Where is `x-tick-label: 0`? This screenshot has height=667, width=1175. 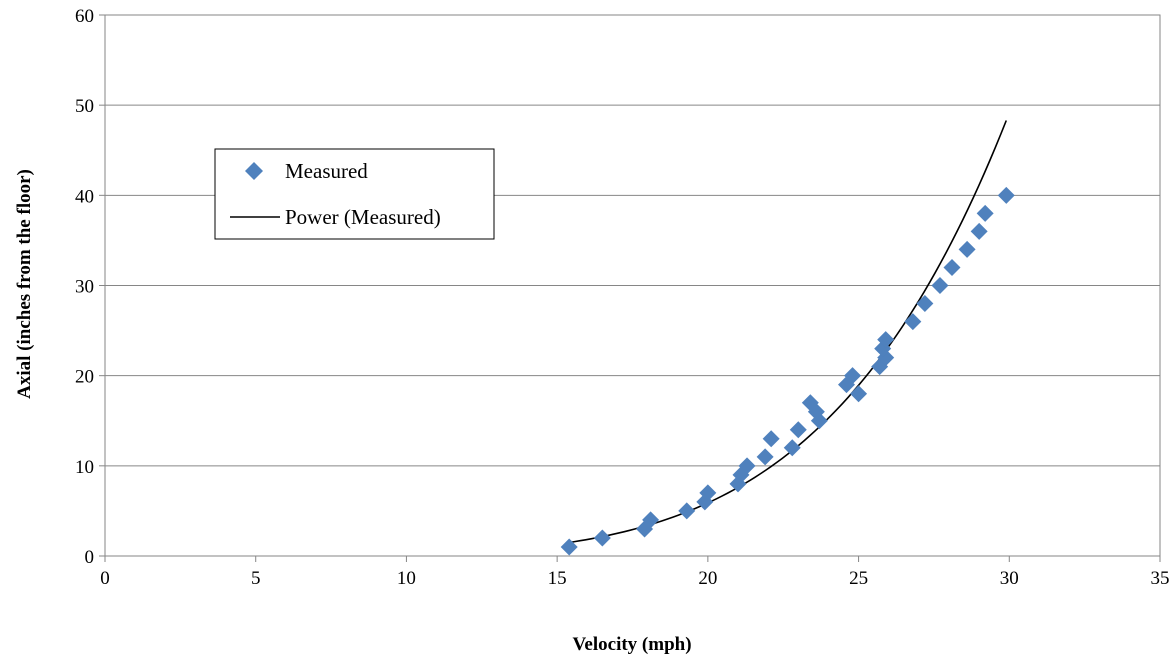 x-tick-label: 0 is located at coordinates (105, 578).